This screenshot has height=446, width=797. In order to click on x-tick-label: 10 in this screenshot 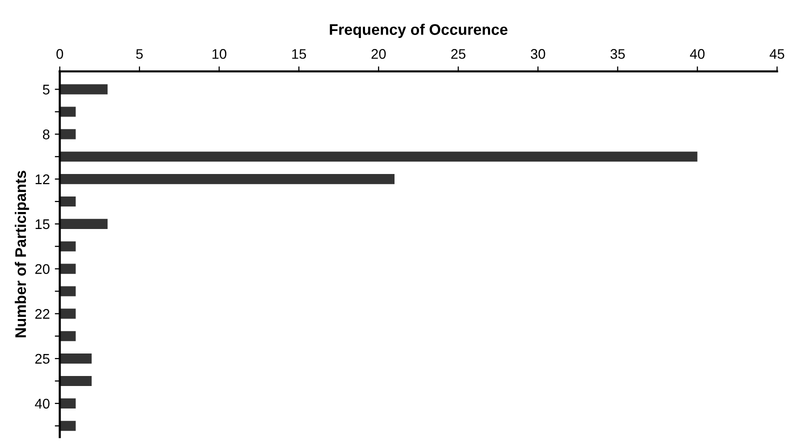, I will do `click(219, 54)`.